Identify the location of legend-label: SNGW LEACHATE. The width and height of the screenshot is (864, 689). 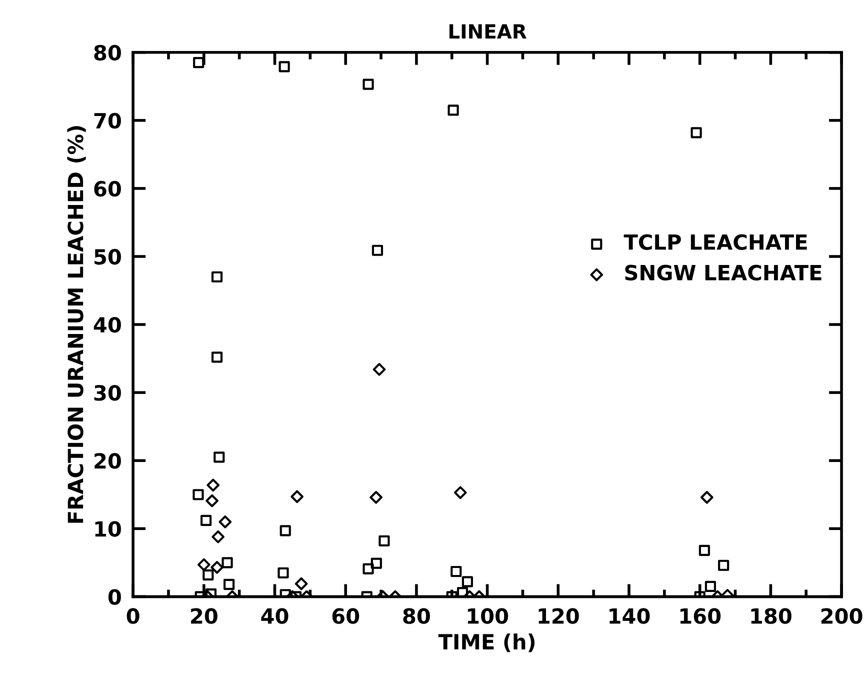
(723, 272).